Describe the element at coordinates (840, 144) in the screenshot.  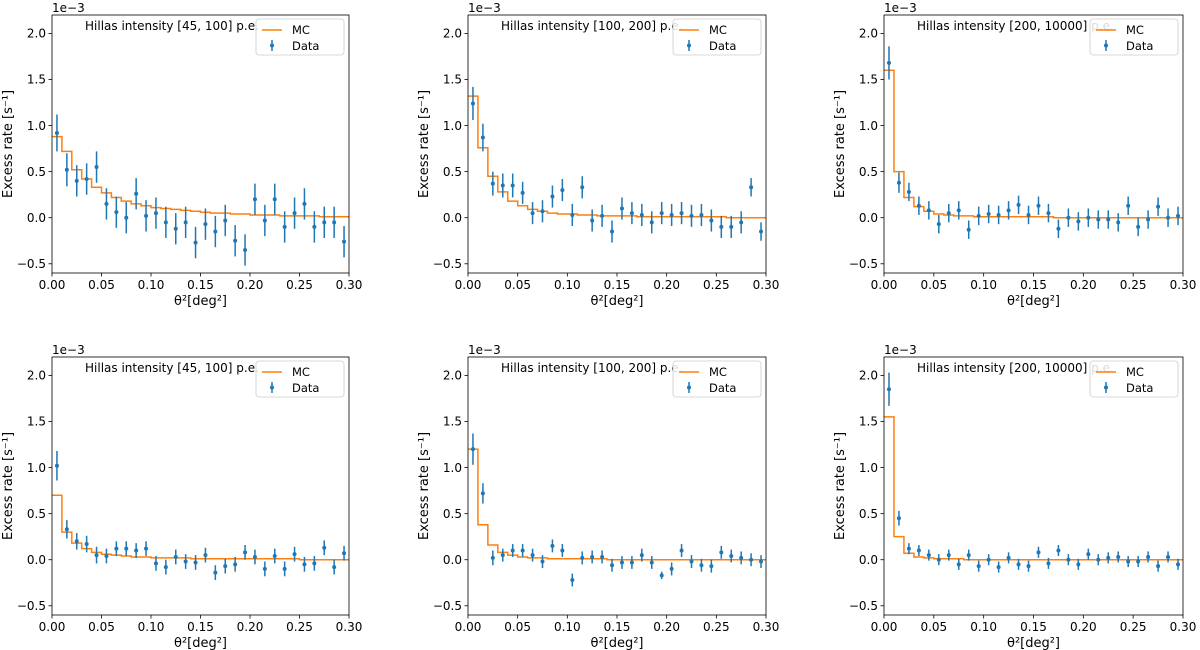
I see `y-axis-label: Excess rate [s⁻¹]` at that location.